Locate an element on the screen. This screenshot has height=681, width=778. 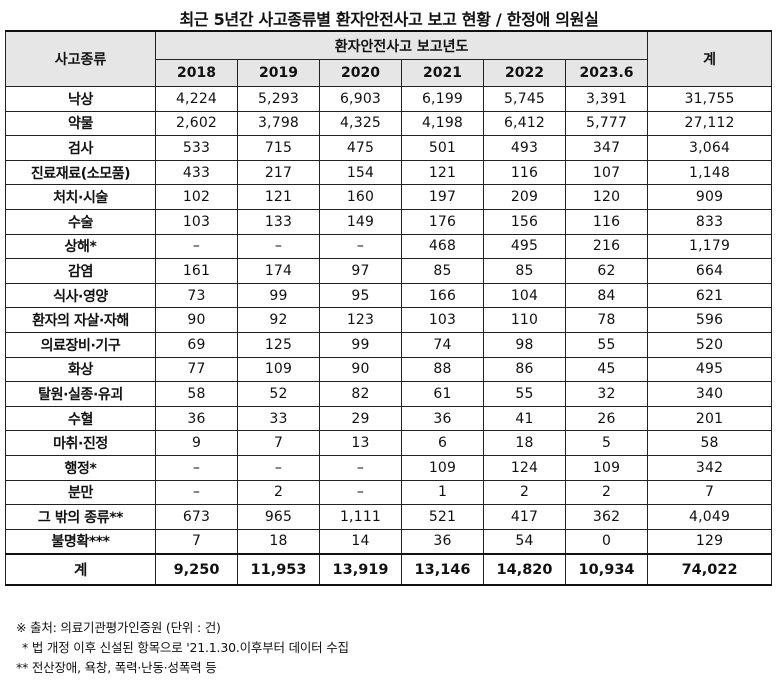
category-cell: 화상 is located at coordinates (80, 369).